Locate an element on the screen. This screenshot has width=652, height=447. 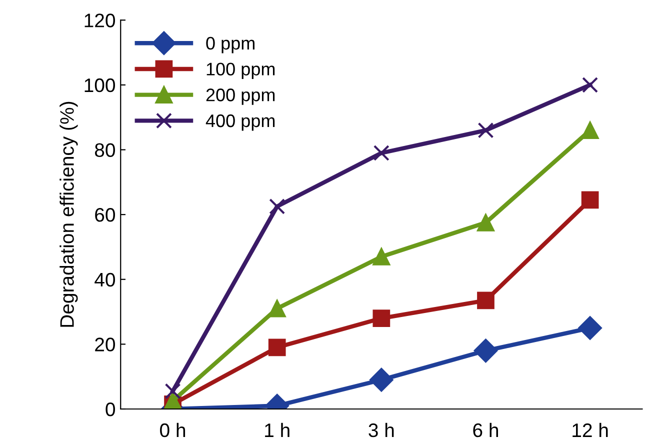
y-axis-title: Degradation efficiency (%) is located at coordinates (69, 214).